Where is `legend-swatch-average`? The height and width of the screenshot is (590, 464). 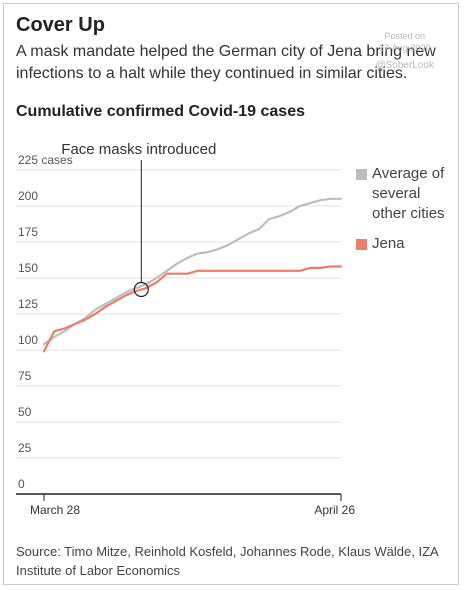 legend-swatch-average is located at coordinates (361, 174).